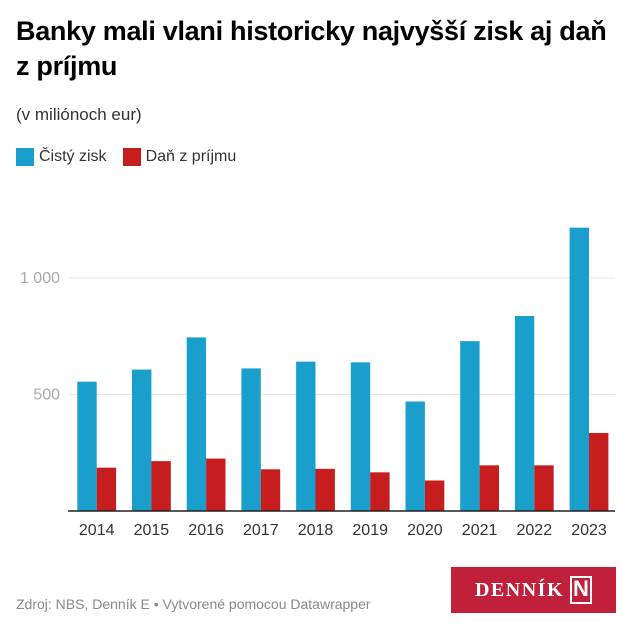  I want to click on y-tick-label: 500, so click(46, 395).